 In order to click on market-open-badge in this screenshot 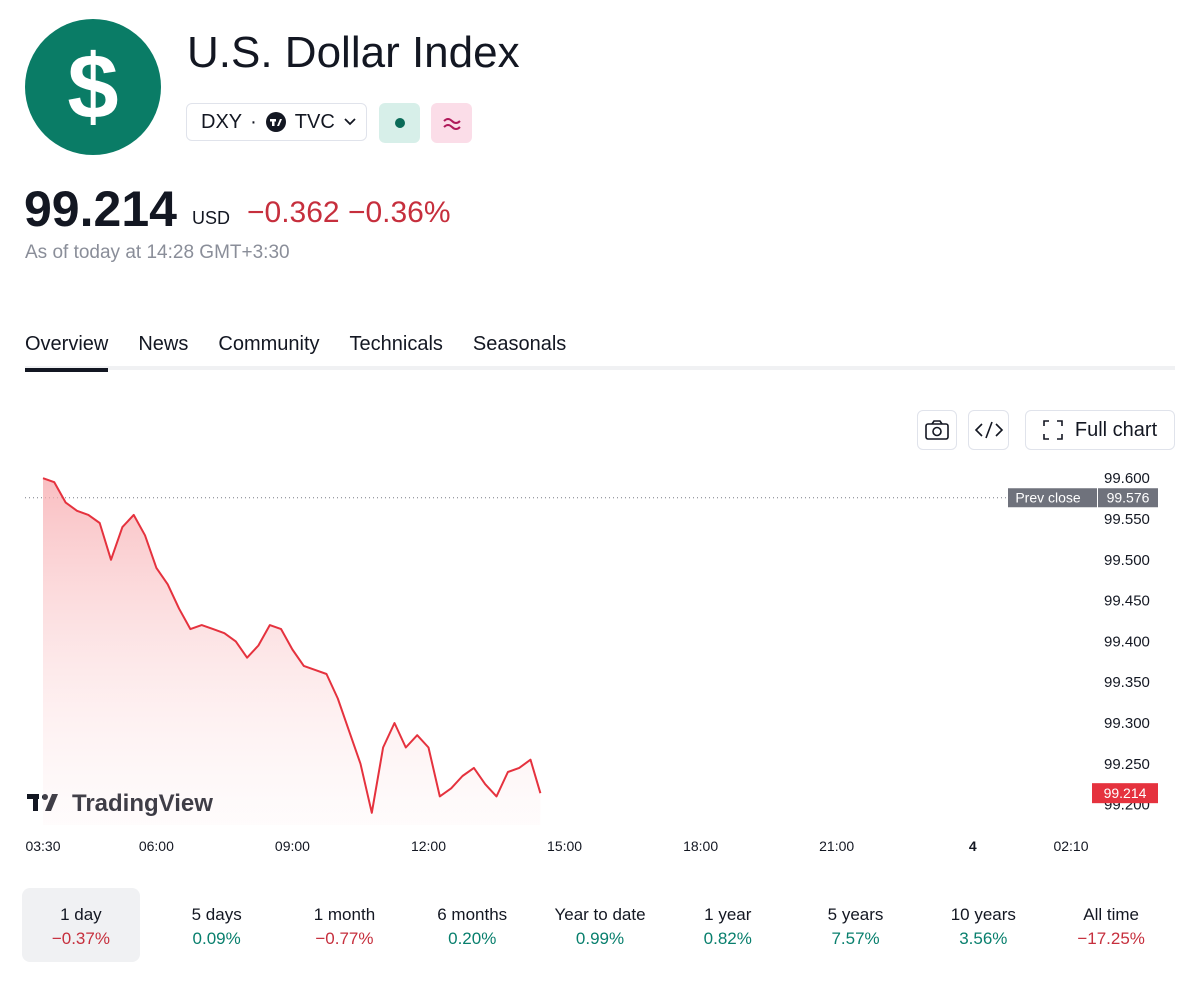, I will do `click(399, 123)`.